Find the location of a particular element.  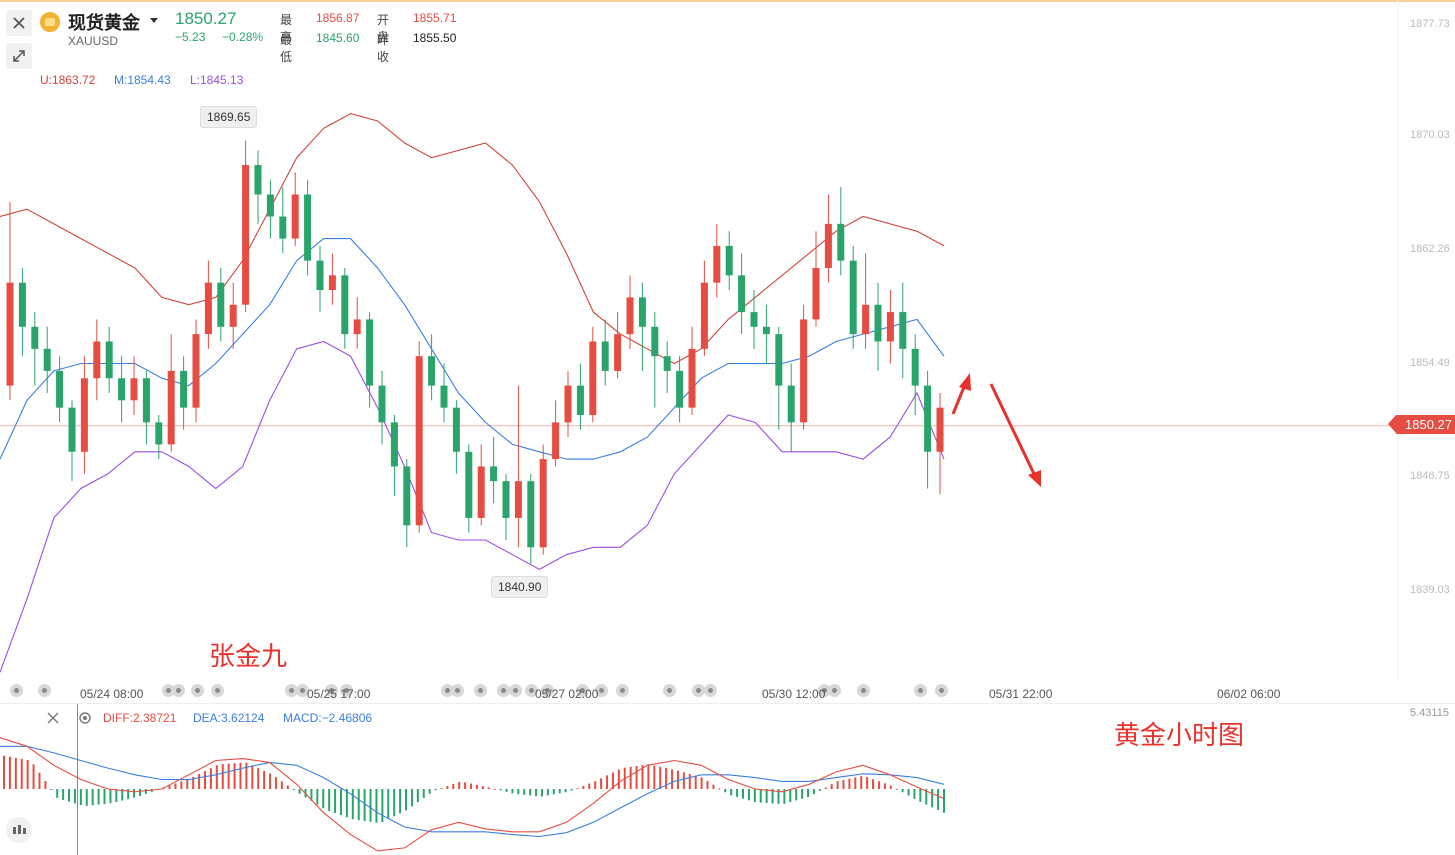

close-button is located at coordinates (19, 23).